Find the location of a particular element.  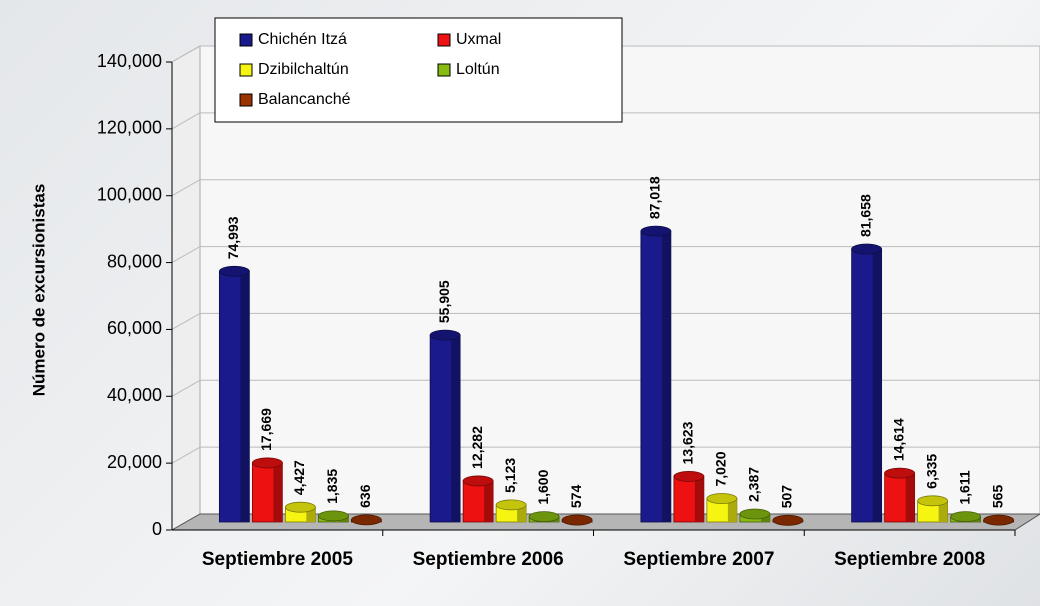

data-label: 5,123 is located at coordinates (510, 475).